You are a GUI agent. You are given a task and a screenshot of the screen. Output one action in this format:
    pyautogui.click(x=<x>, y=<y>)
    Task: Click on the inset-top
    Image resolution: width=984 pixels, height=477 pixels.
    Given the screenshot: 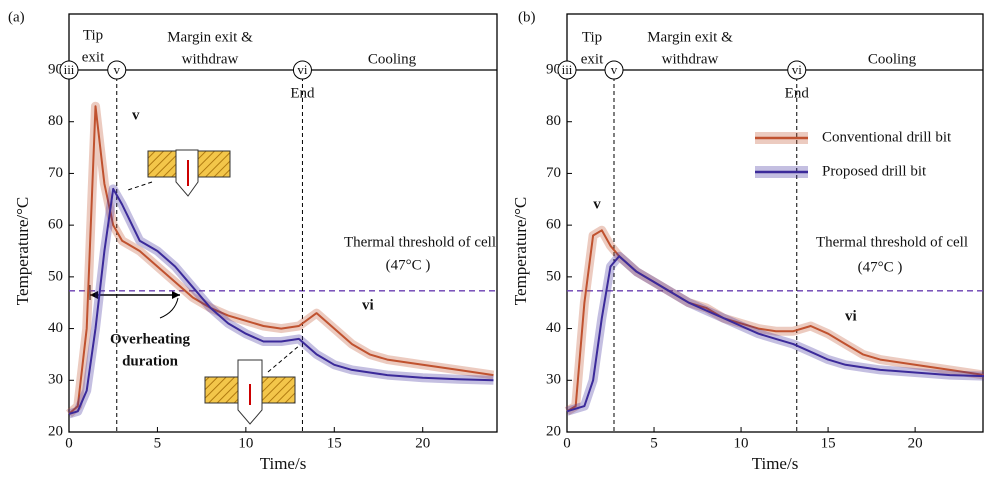 What is the action you would take?
    pyautogui.click(x=179, y=173)
    